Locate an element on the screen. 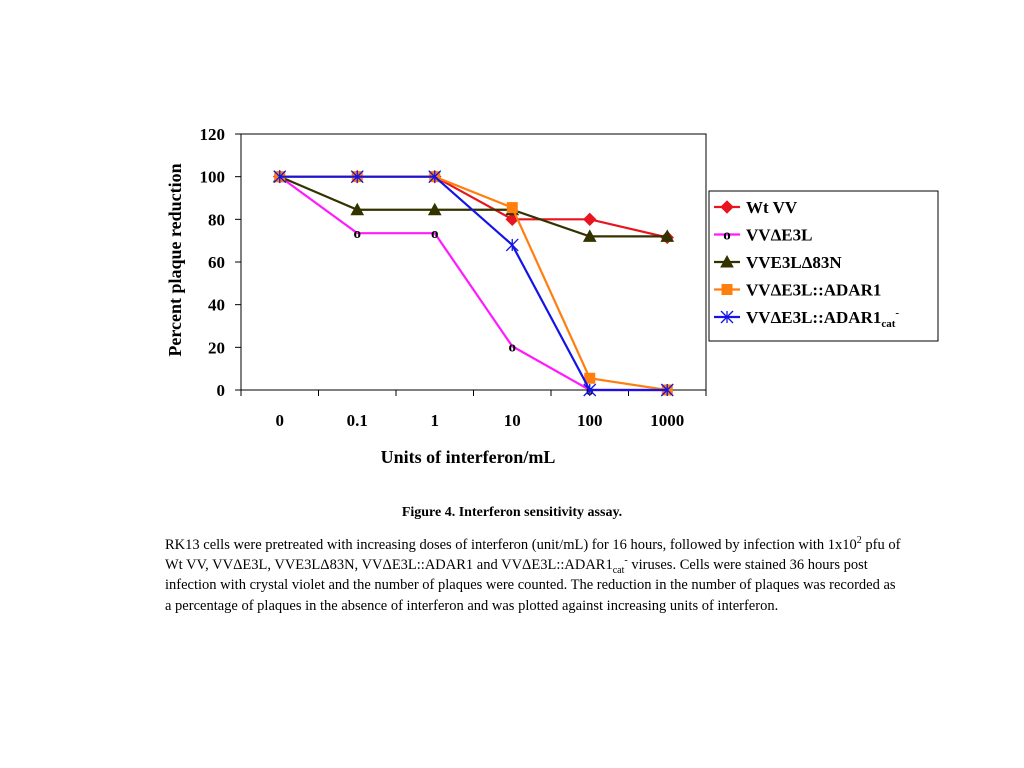 The width and height of the screenshot is (1024, 768). caption-sub-1: cat is located at coordinates (618, 571).